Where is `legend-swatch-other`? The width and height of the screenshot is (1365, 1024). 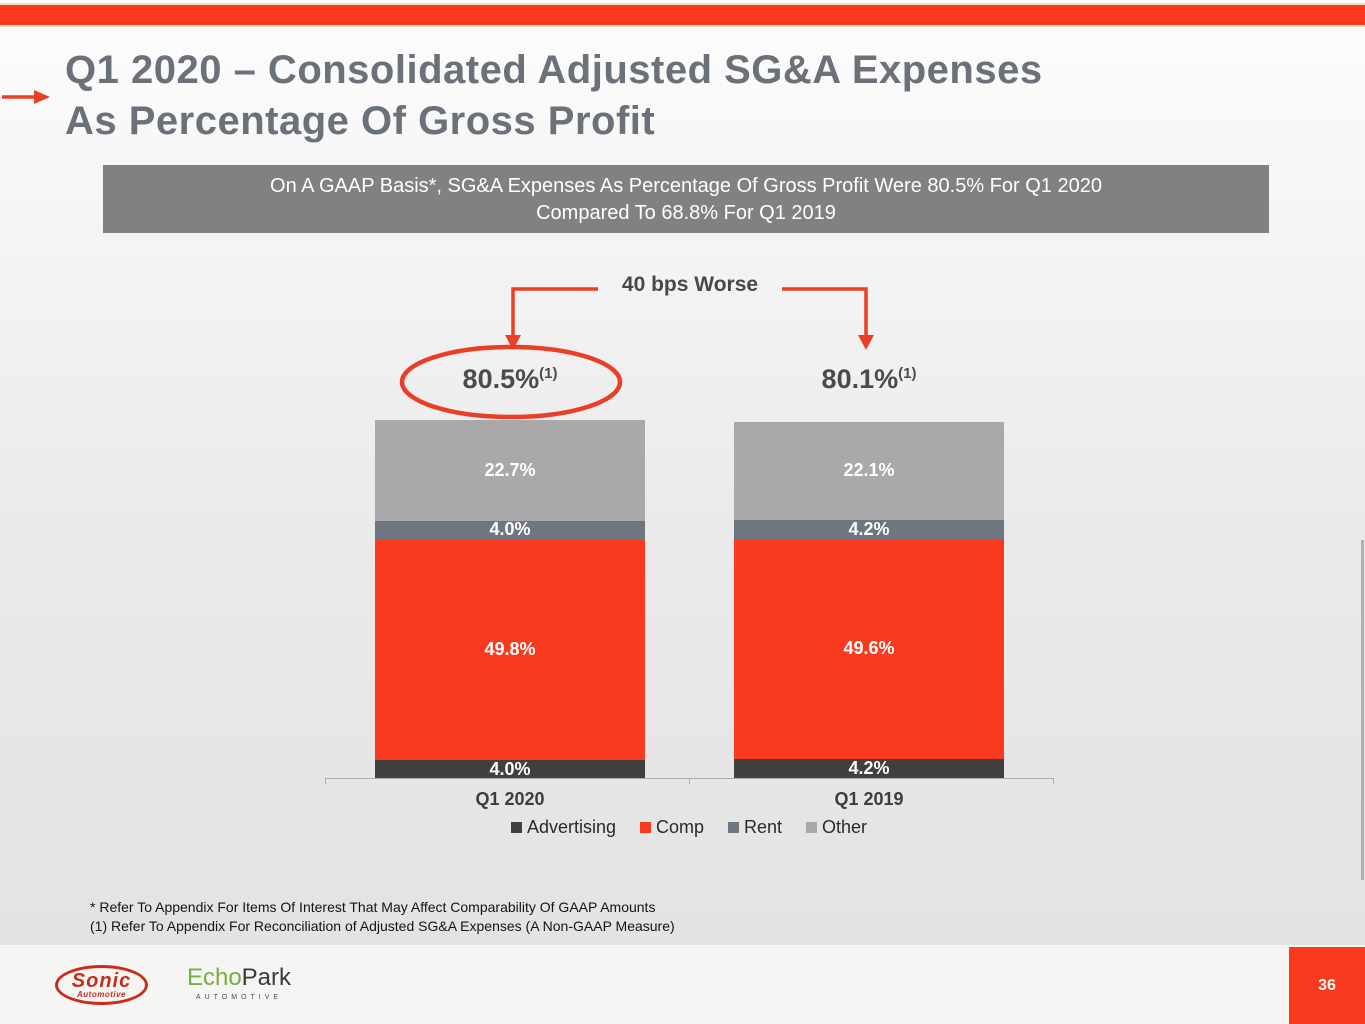
legend-swatch-other is located at coordinates (812, 827).